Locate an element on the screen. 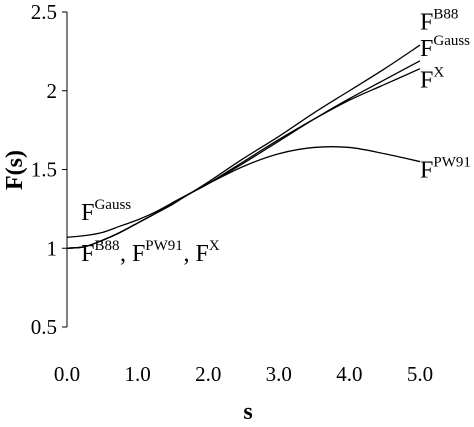  x-tick-label: 1.0 is located at coordinates (137, 374).